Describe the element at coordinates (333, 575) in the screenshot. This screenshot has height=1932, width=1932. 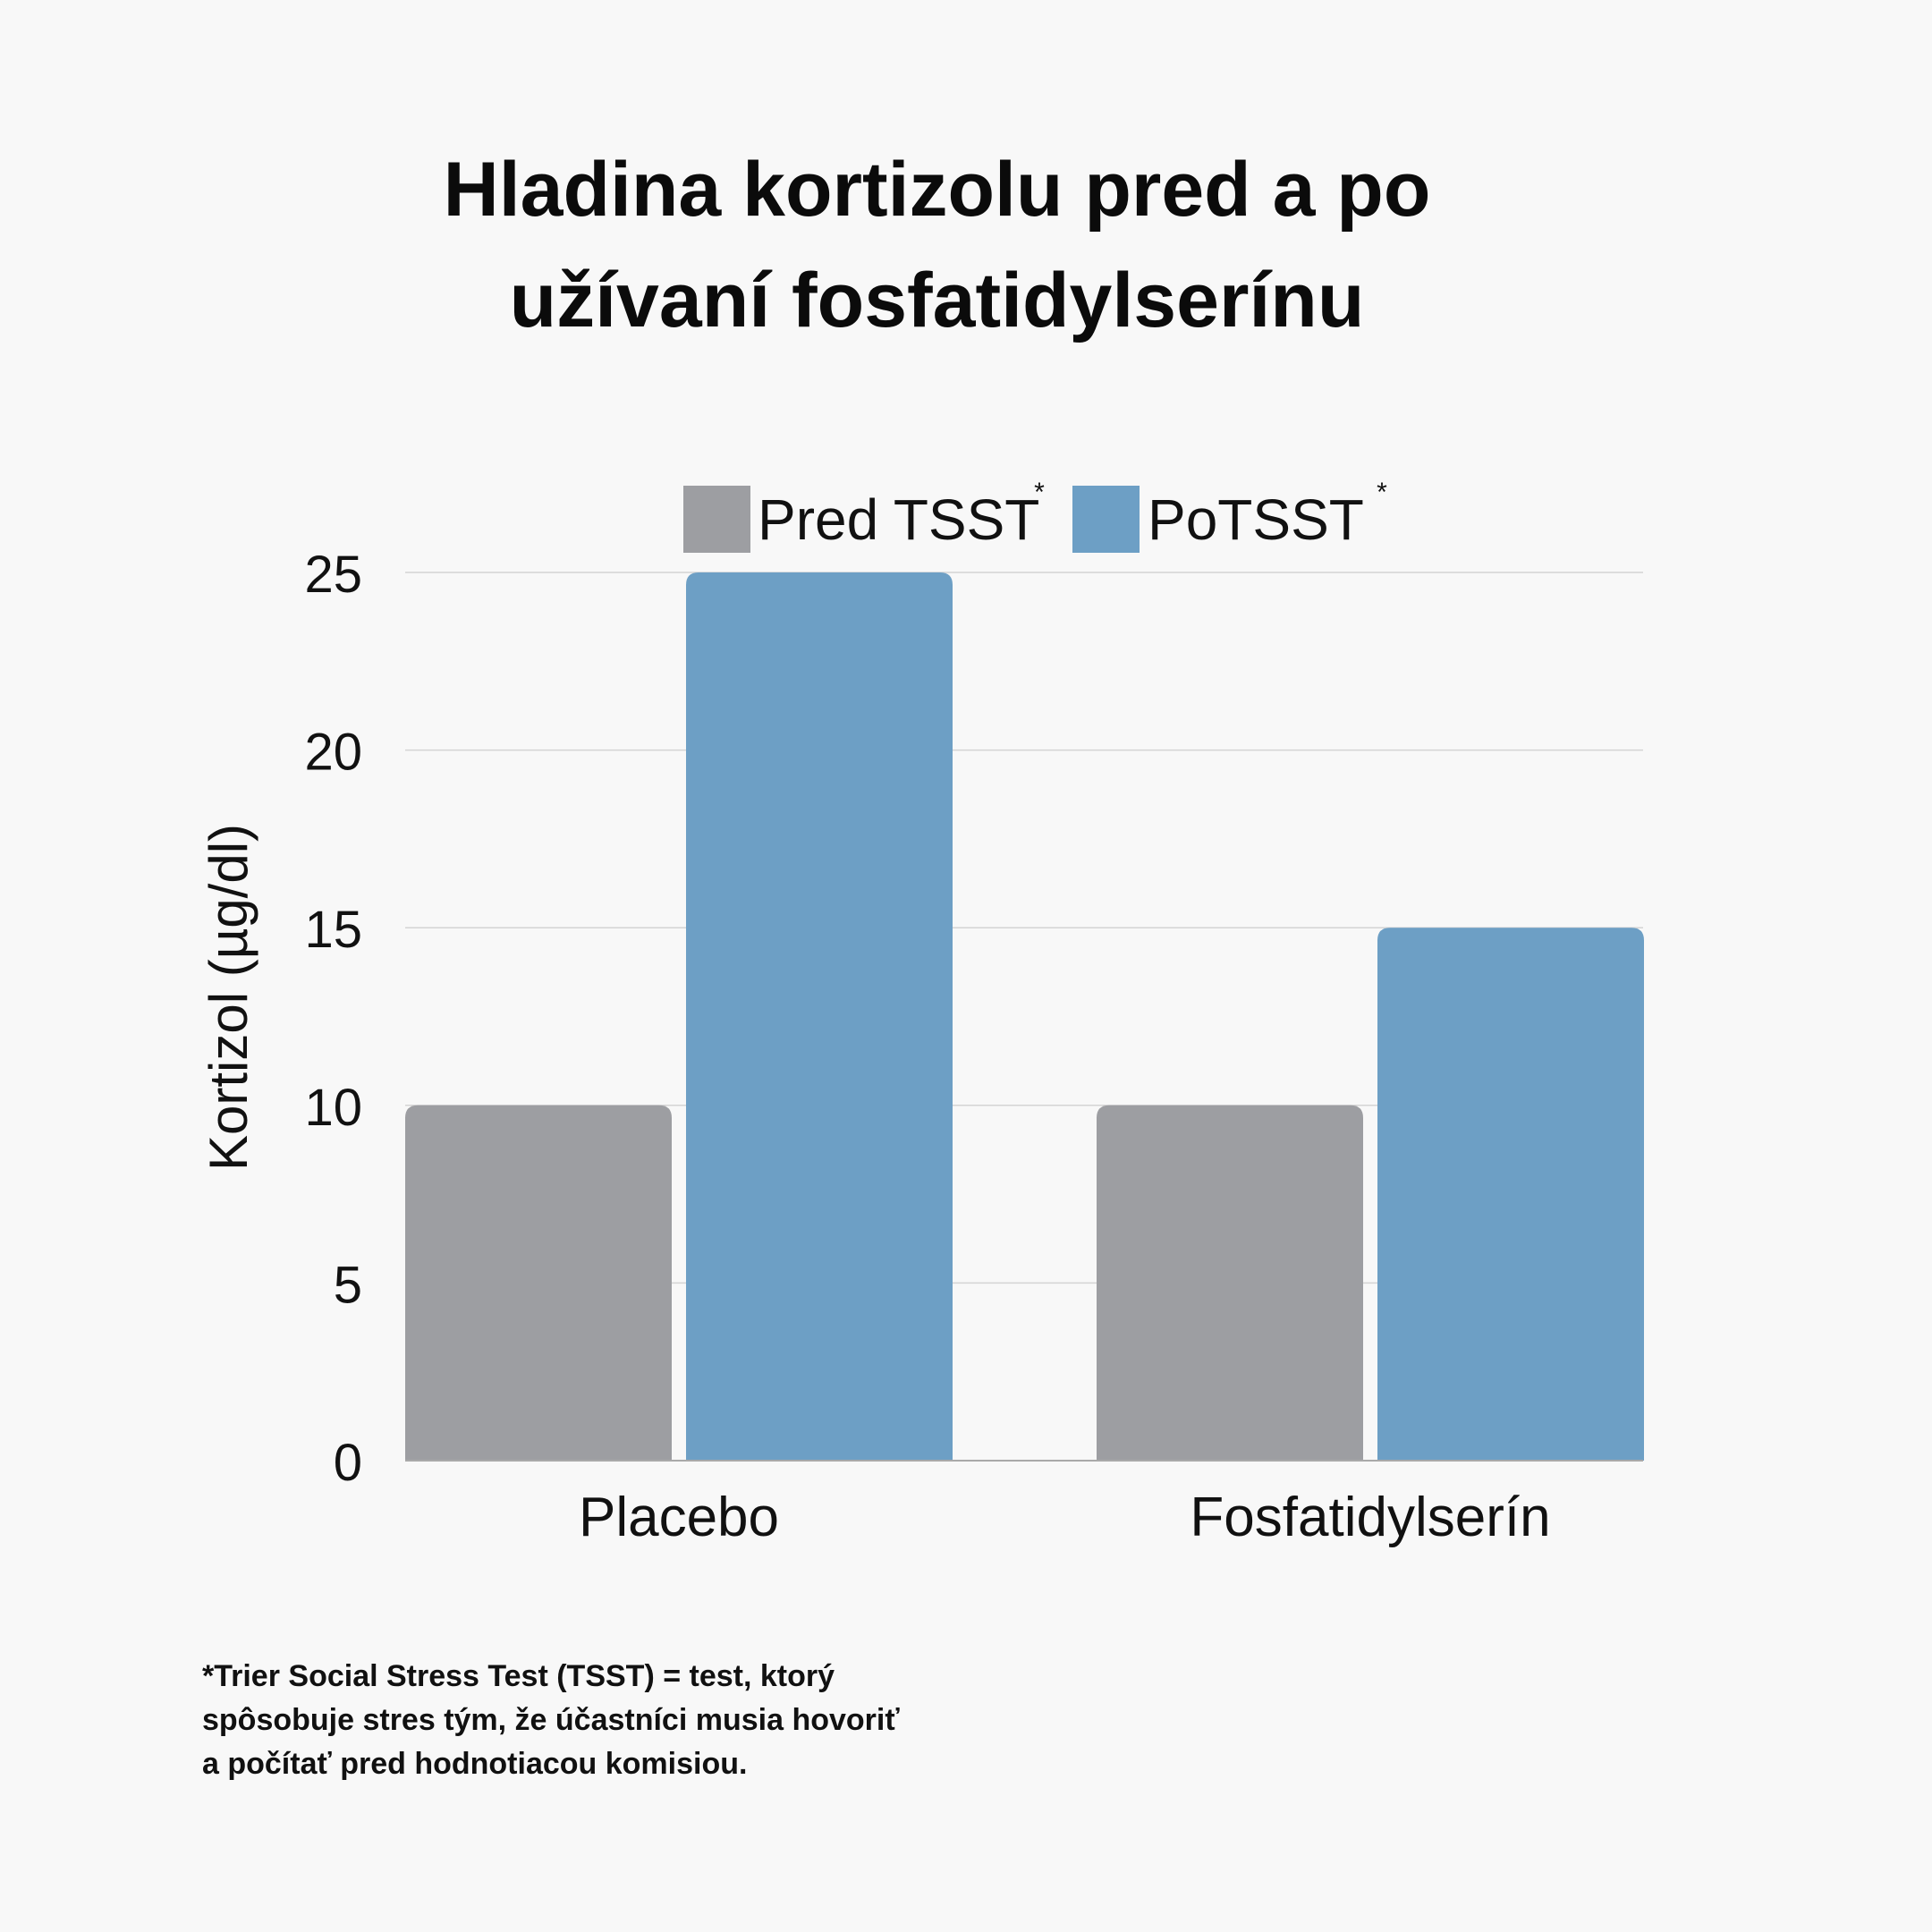
I see `y-tick-label-25: 25` at that location.